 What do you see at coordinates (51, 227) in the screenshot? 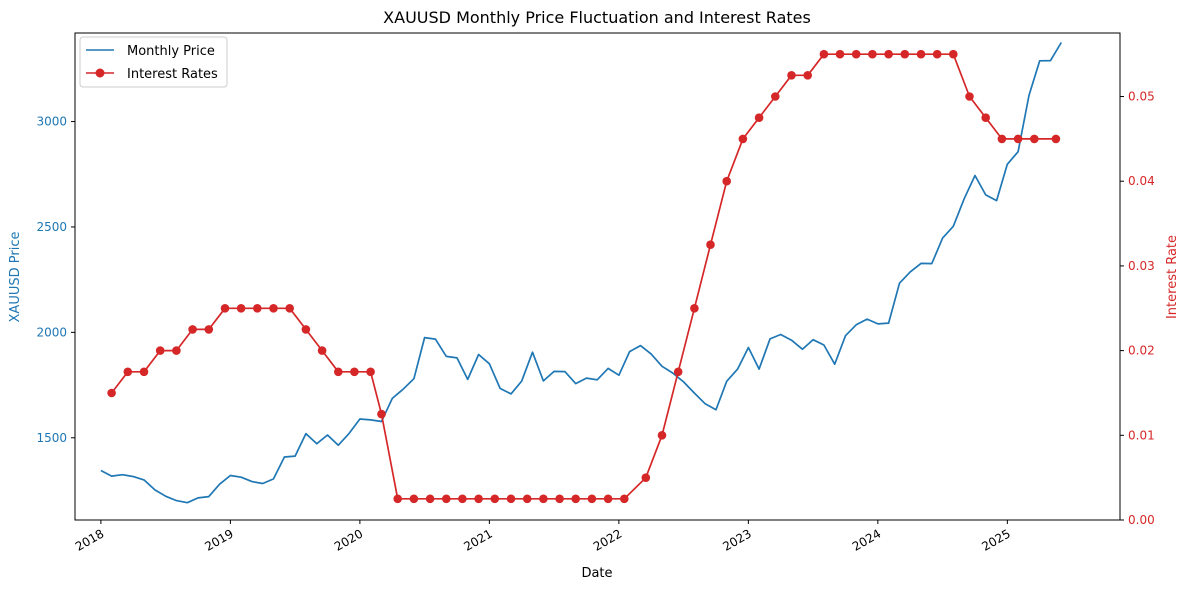
I see `y-left-tick-label-2: 2500` at bounding box center [51, 227].